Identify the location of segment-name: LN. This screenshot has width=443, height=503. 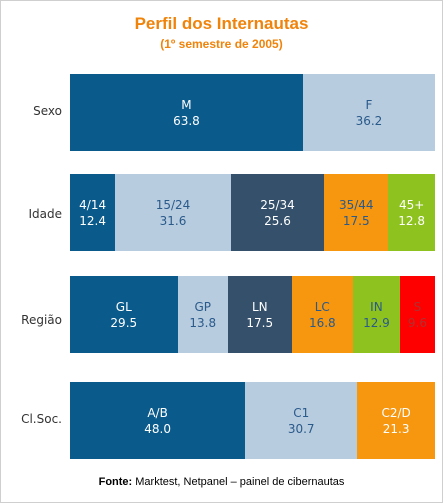
(259, 306).